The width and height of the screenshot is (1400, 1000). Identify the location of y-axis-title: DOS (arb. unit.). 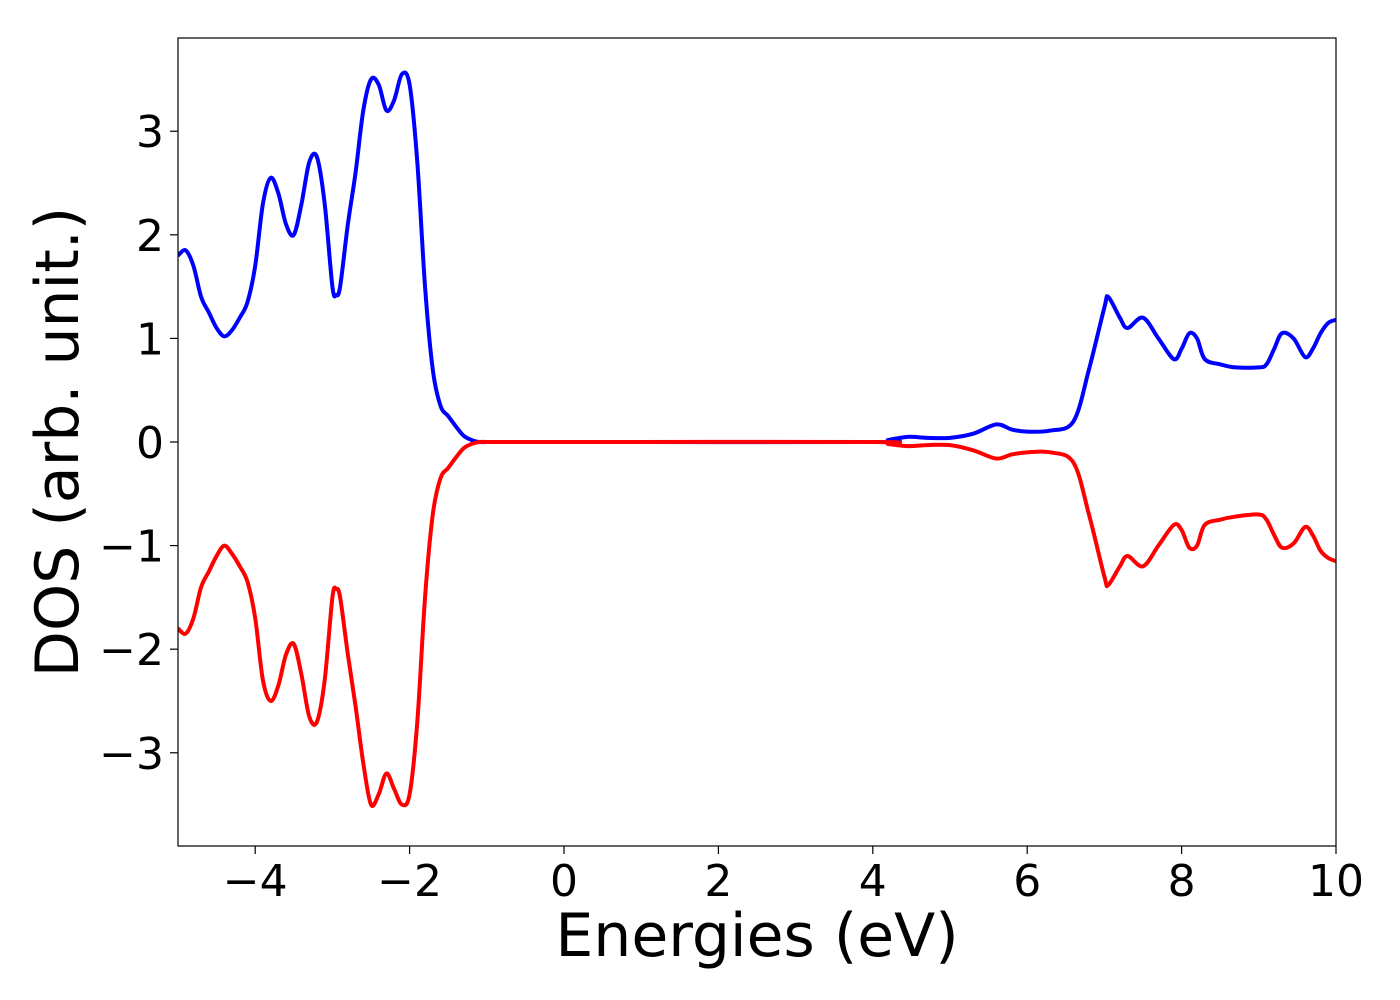
(58, 442).